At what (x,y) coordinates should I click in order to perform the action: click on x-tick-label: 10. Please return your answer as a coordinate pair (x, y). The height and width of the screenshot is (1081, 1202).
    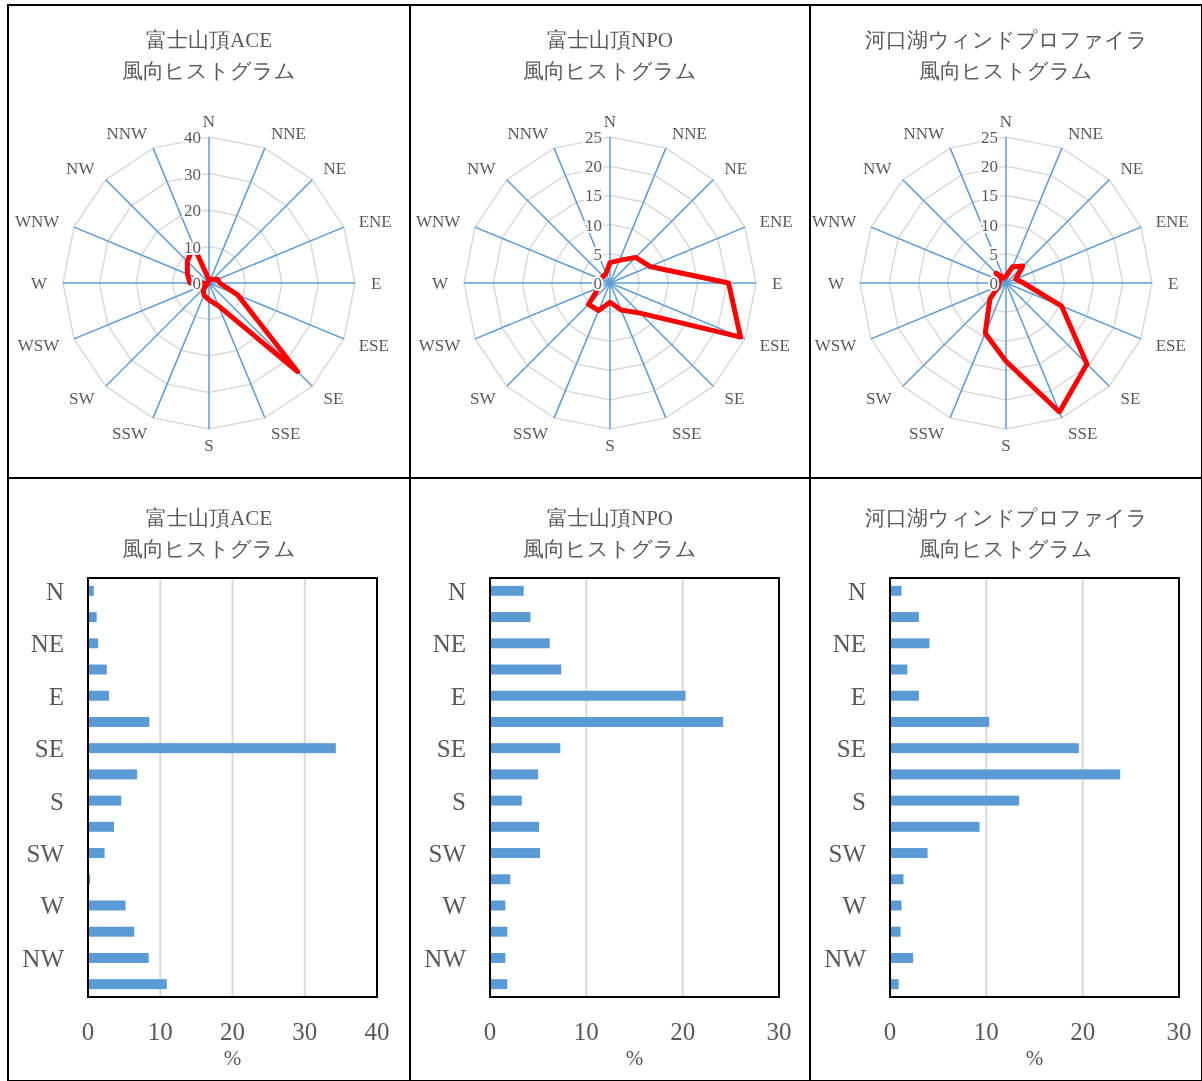
    Looking at the image, I should click on (160, 1031).